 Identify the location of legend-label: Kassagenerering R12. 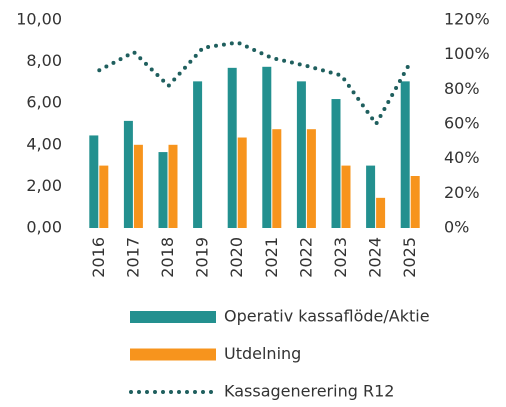
(309, 391).